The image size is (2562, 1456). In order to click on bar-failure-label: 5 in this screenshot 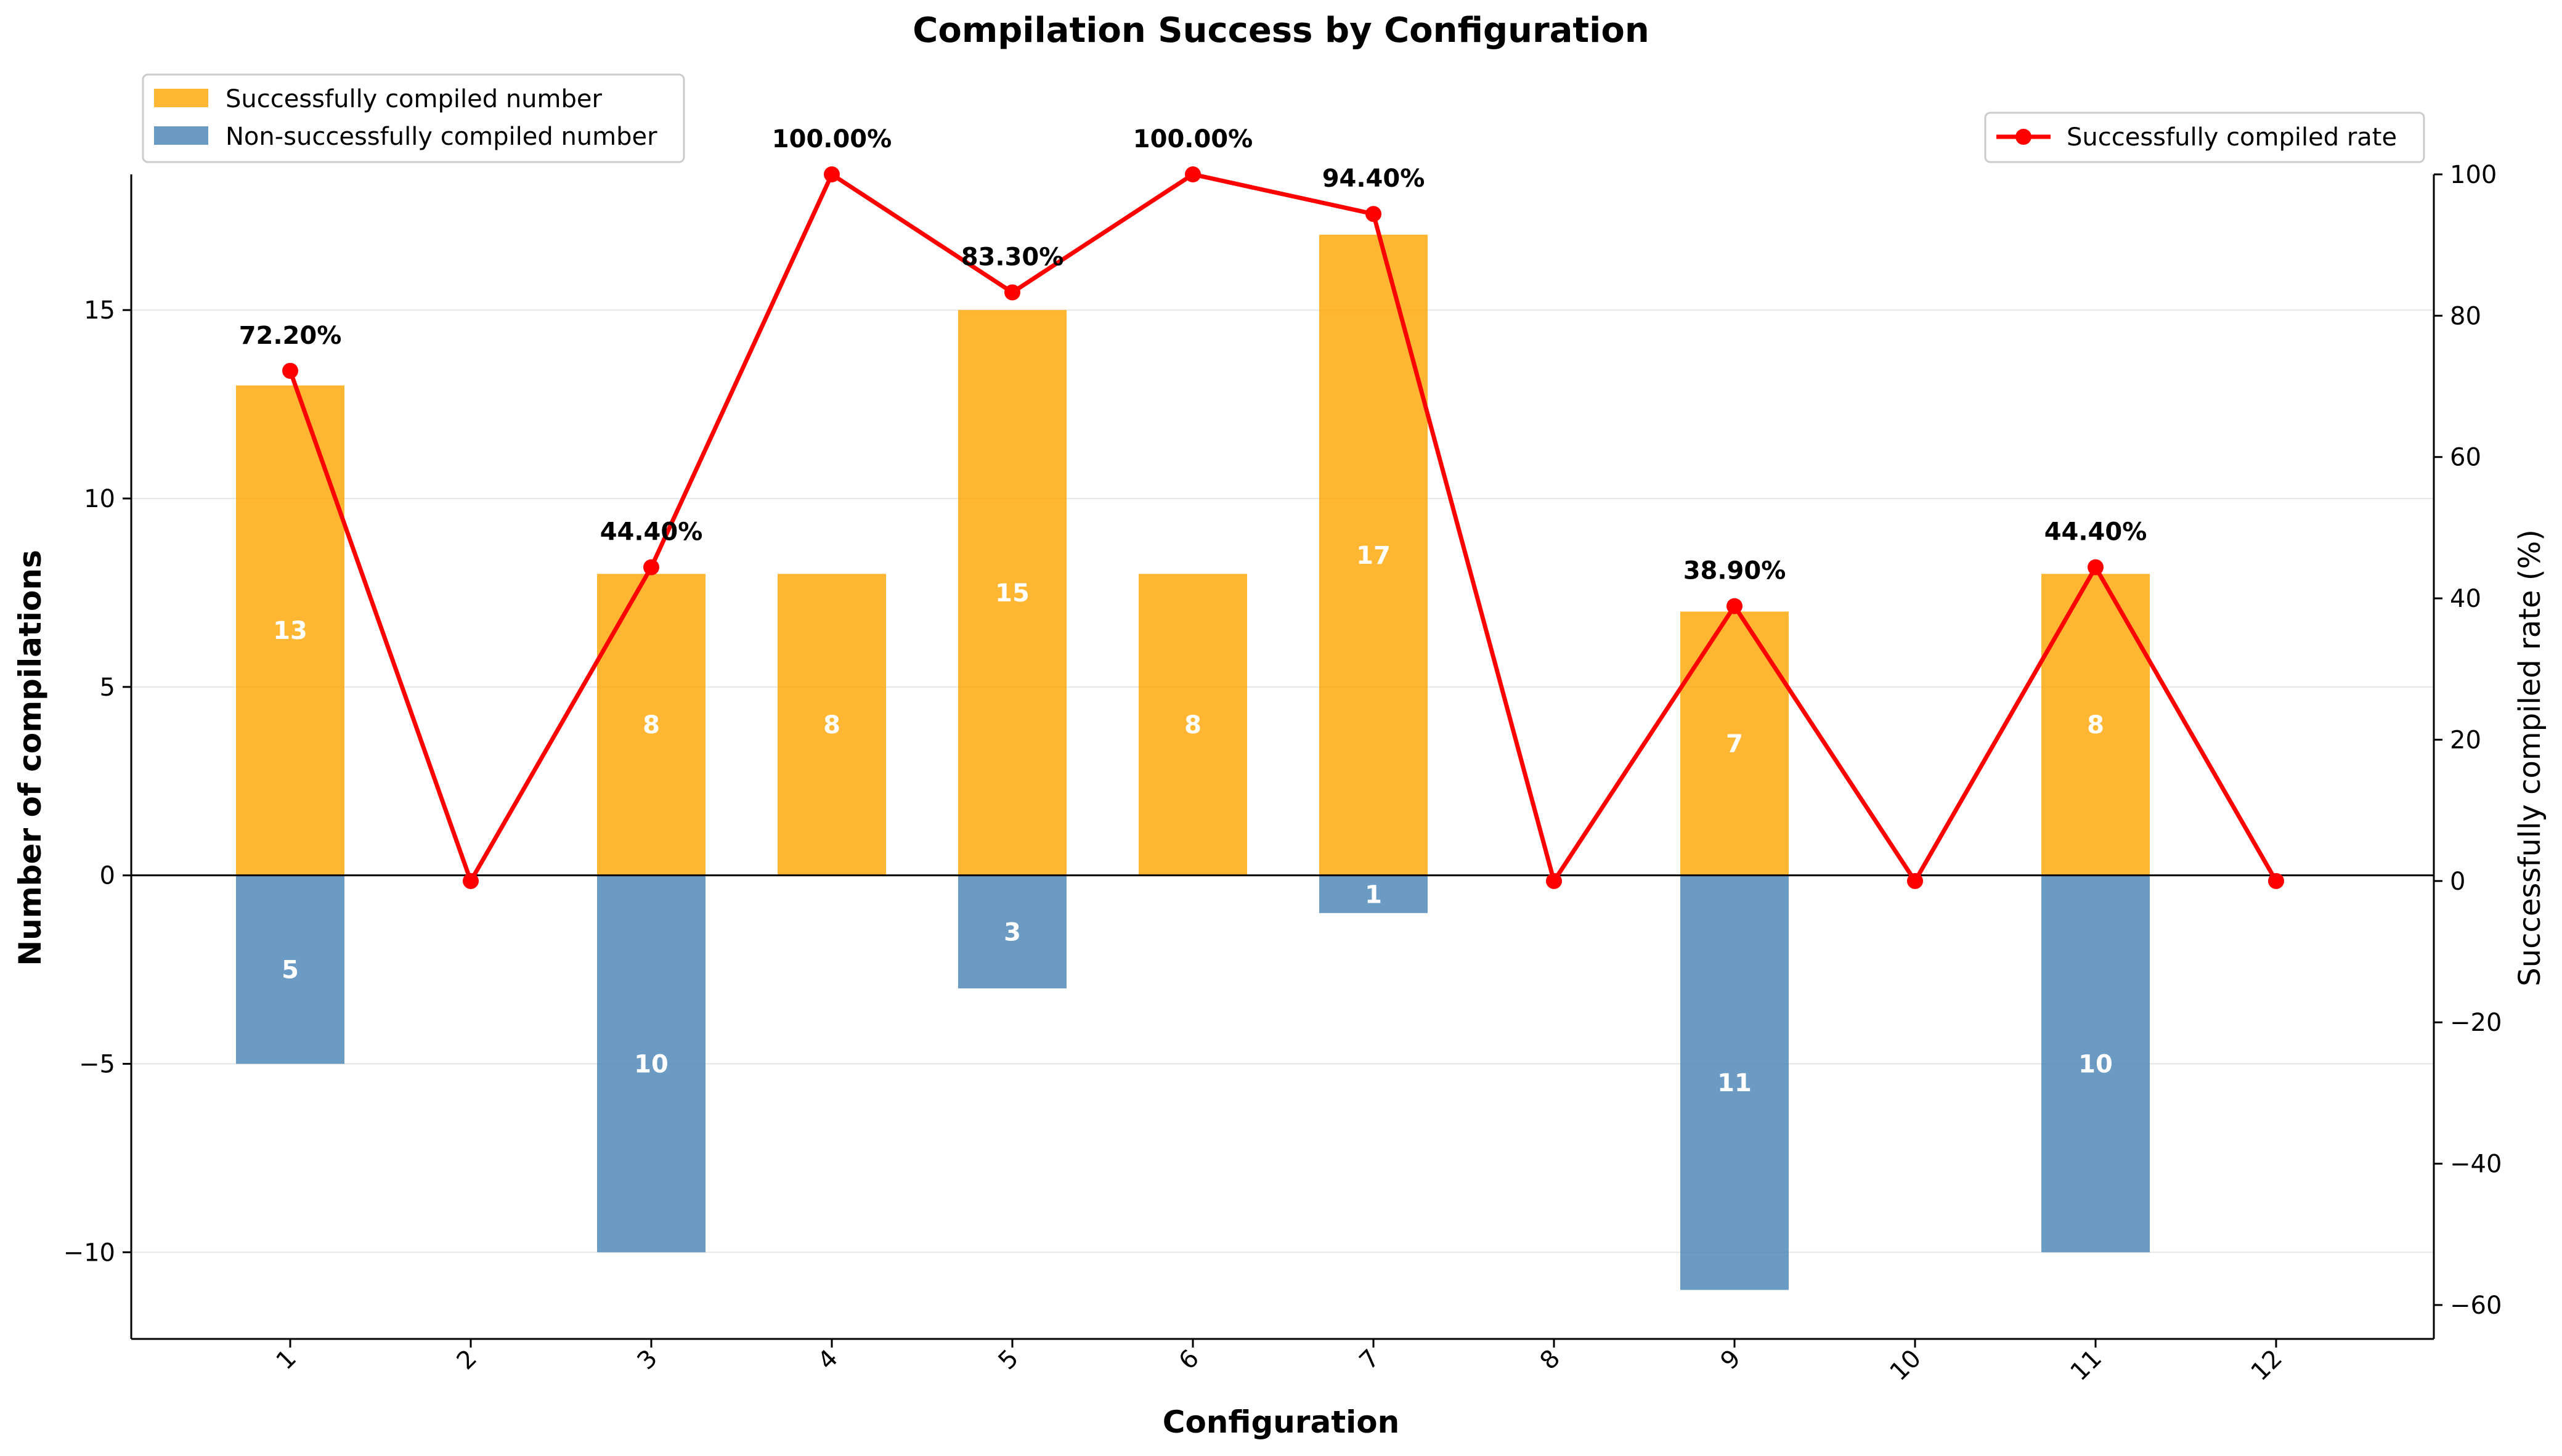, I will do `click(290, 970)`.